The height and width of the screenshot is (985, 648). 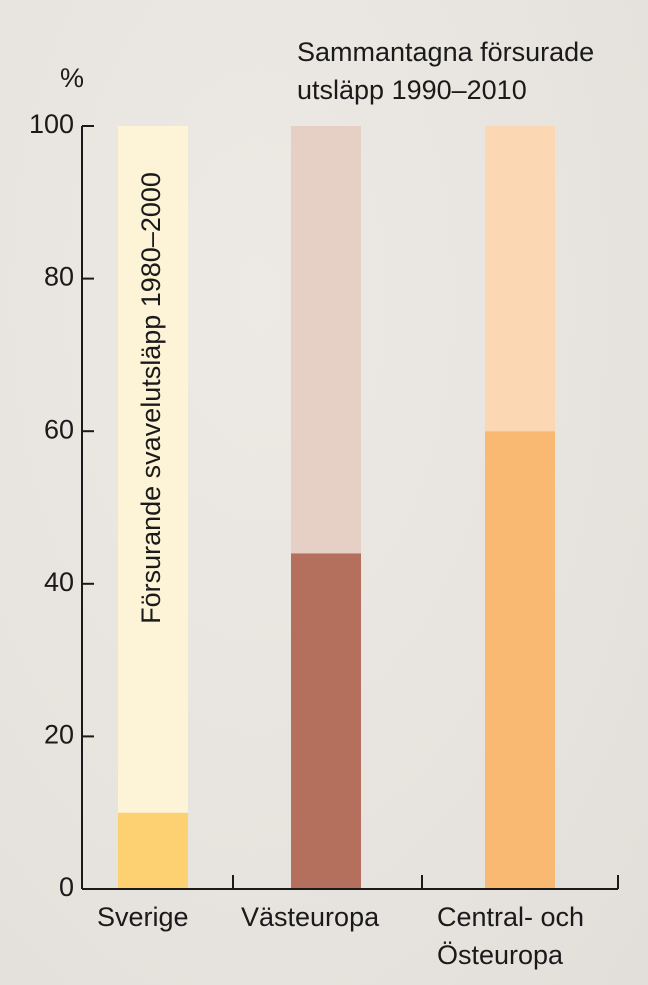 I want to click on y-tick-label: 20, so click(x=59, y=735).